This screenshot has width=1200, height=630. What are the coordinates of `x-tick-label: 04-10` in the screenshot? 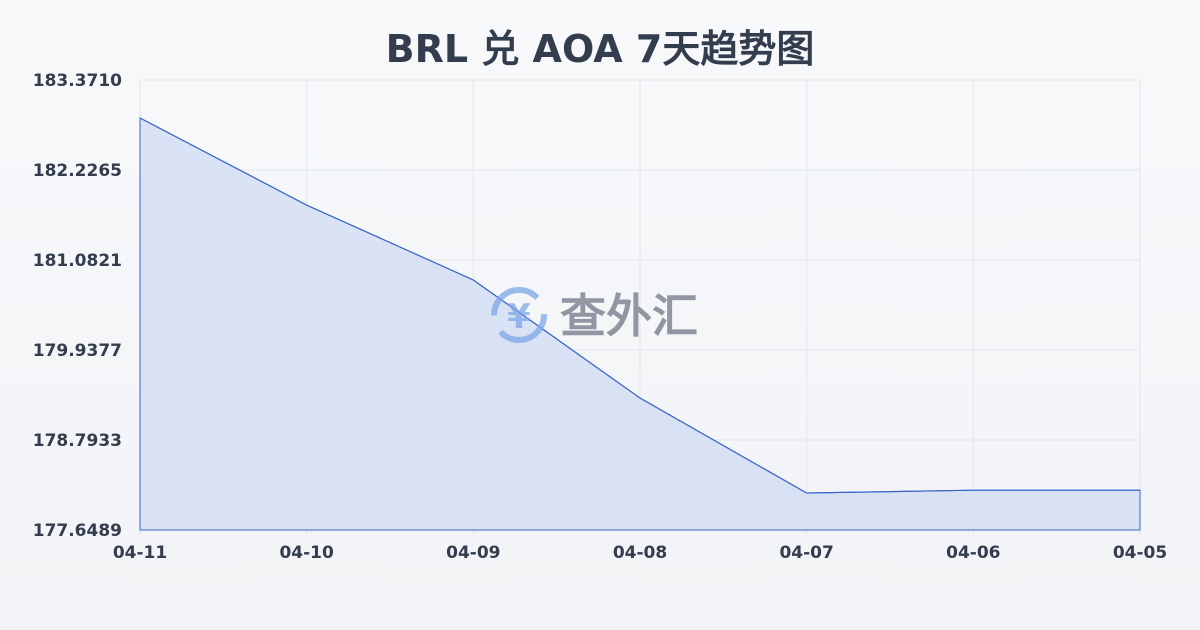 It's located at (306, 553).